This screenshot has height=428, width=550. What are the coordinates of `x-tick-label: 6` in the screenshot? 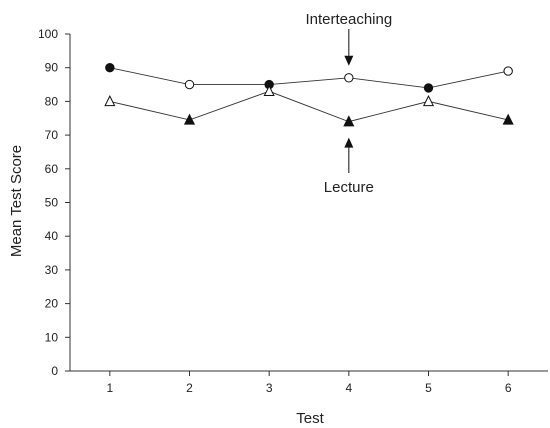 It's located at (508, 388).